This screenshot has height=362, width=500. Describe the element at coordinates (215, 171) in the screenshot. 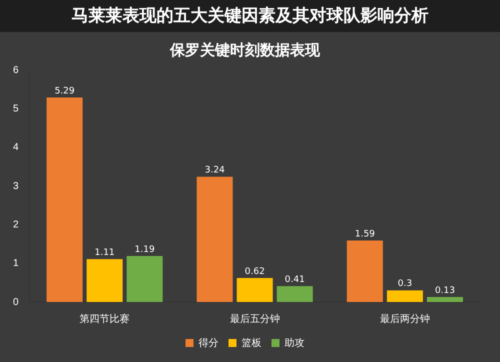

I see `data-label: 3.24` at that location.